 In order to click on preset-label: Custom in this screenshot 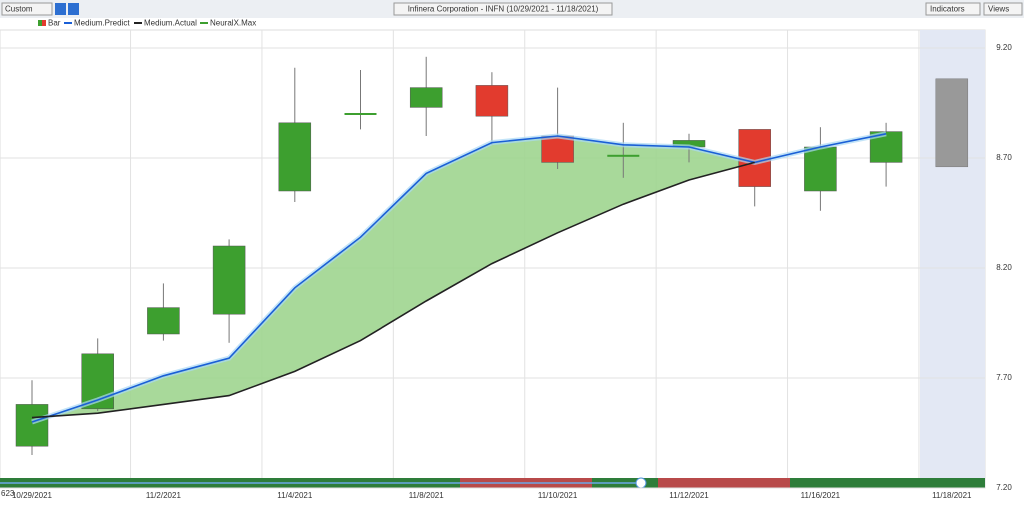, I will do `click(19, 9)`.